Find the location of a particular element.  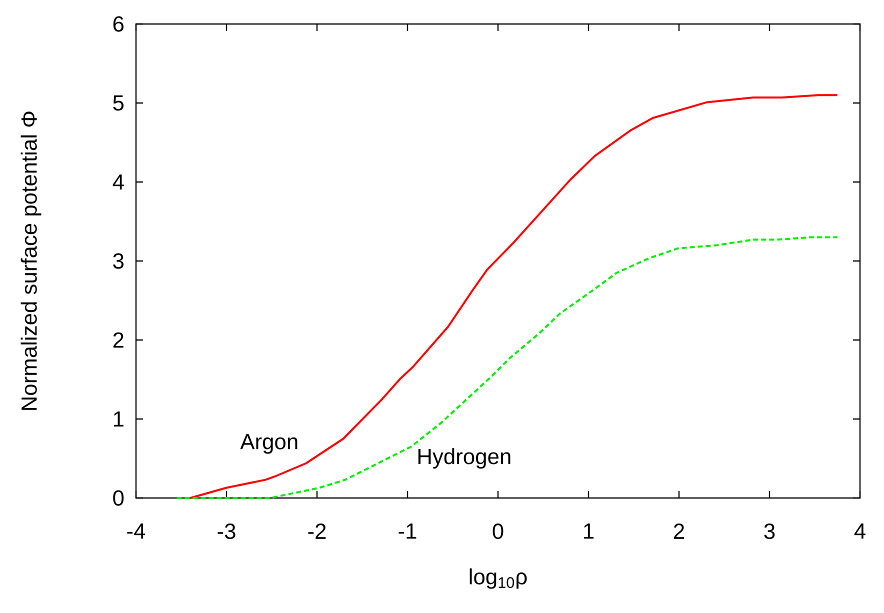

y-tick-label: 4 is located at coordinates (118, 182).